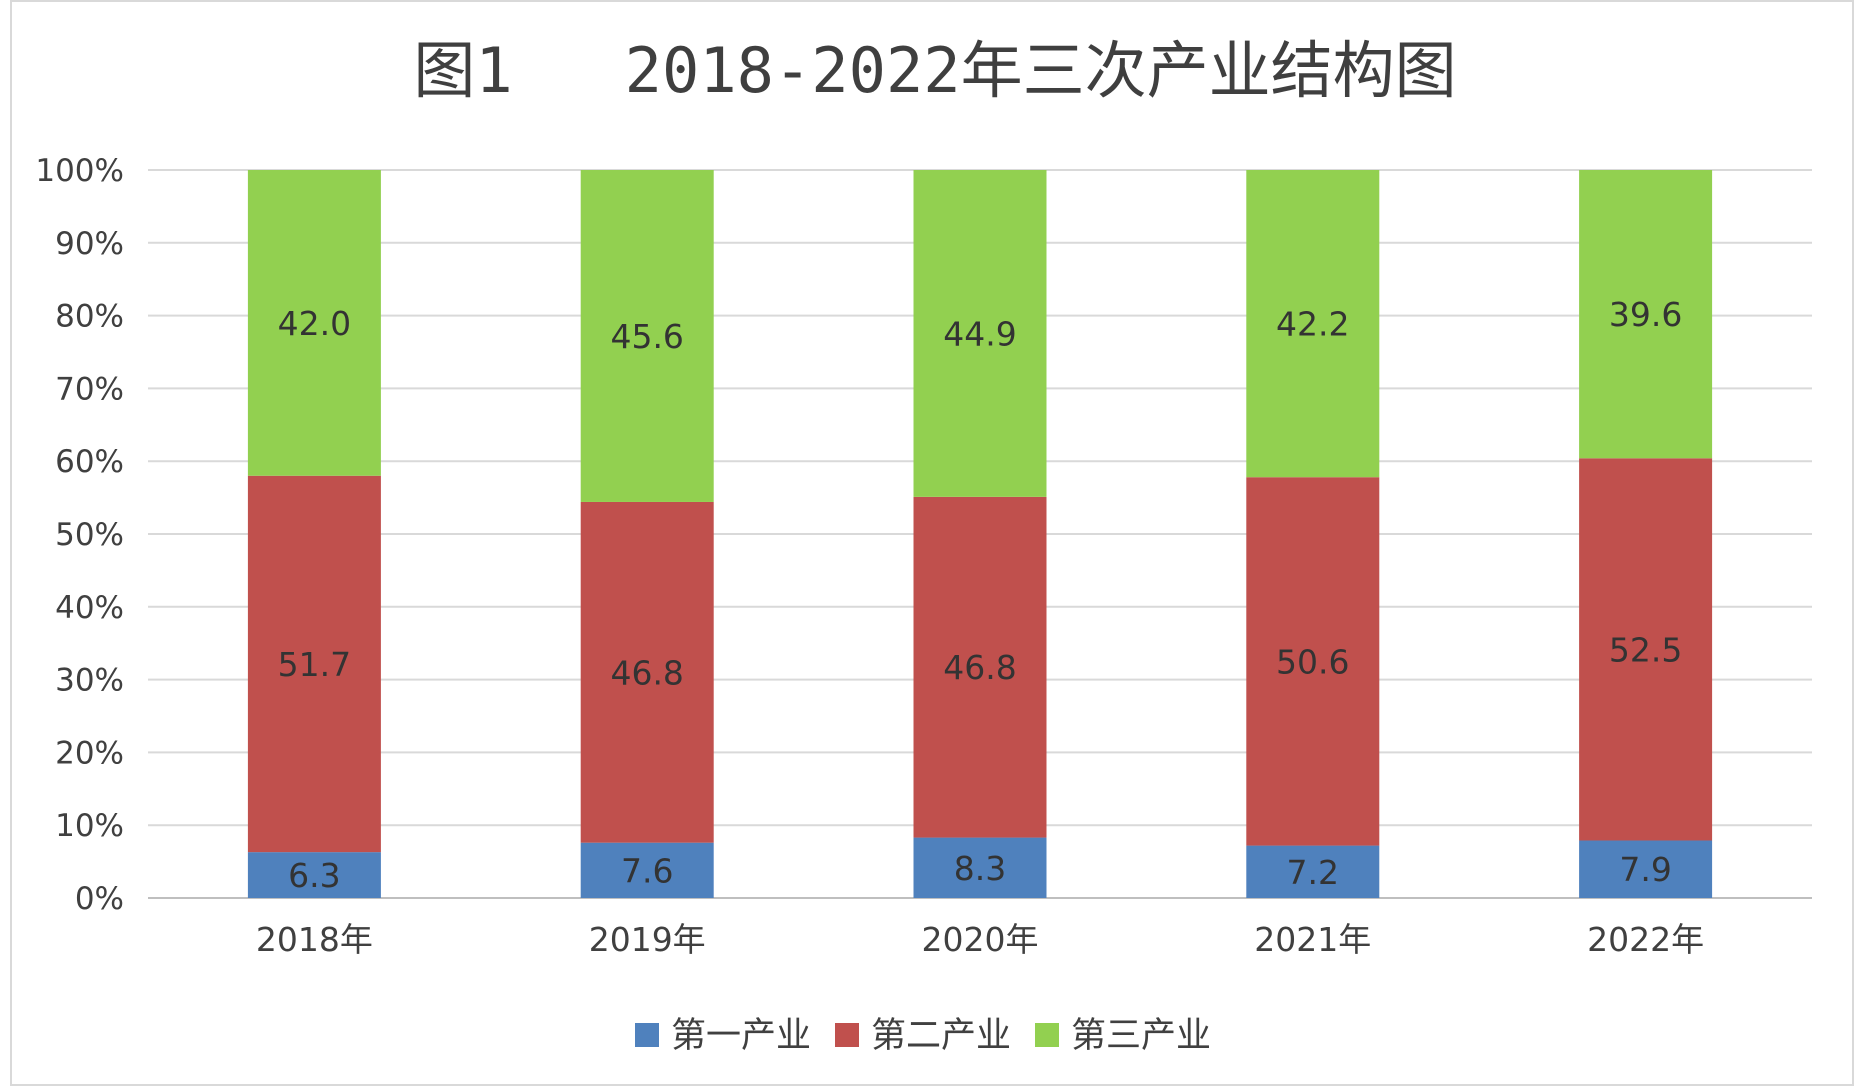 This screenshot has height=1089, width=1856. Describe the element at coordinates (89, 244) in the screenshot. I see `y-tick-label: 90%` at that location.